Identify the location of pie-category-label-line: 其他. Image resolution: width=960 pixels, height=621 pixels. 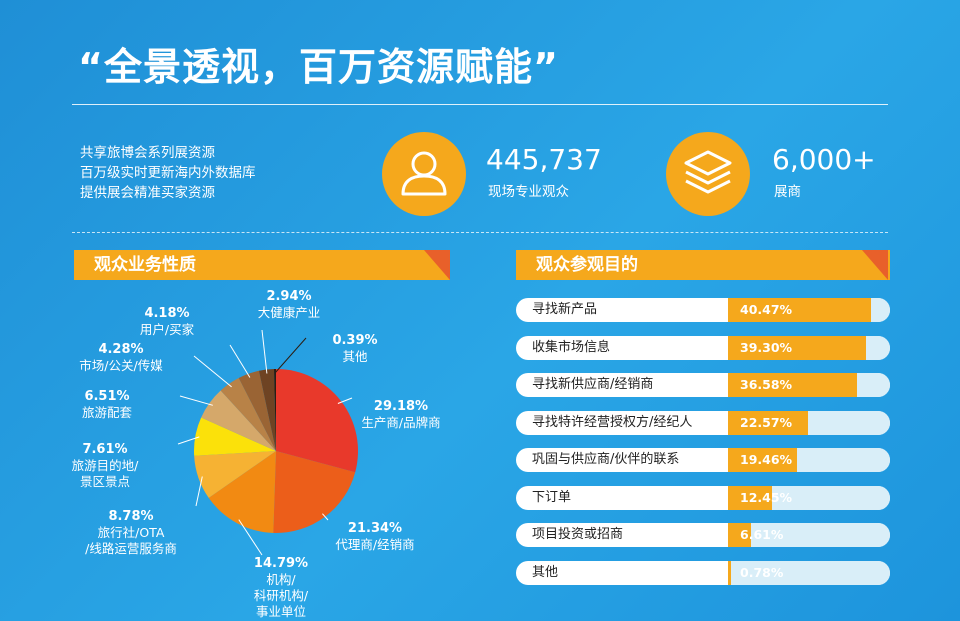
(355, 356).